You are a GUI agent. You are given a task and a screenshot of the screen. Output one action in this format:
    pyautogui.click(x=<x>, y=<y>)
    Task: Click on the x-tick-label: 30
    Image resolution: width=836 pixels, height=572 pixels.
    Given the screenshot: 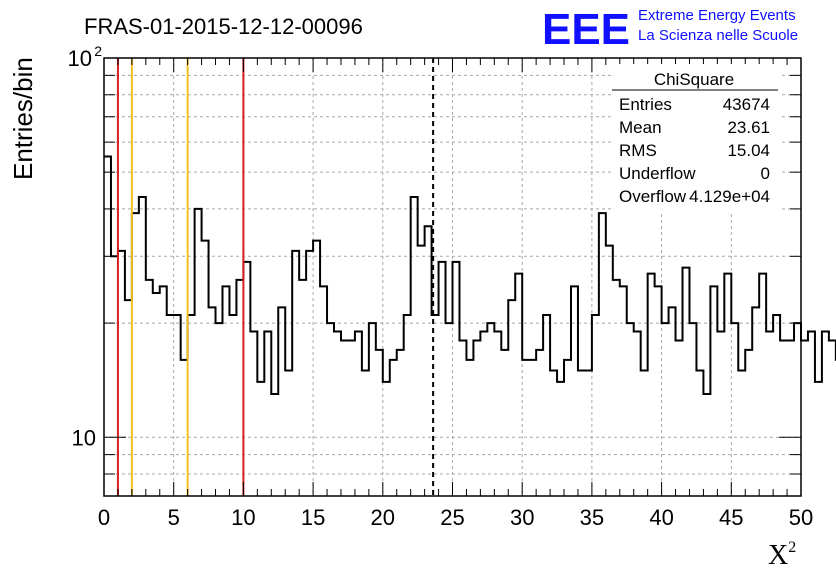 What is the action you would take?
    pyautogui.click(x=522, y=517)
    